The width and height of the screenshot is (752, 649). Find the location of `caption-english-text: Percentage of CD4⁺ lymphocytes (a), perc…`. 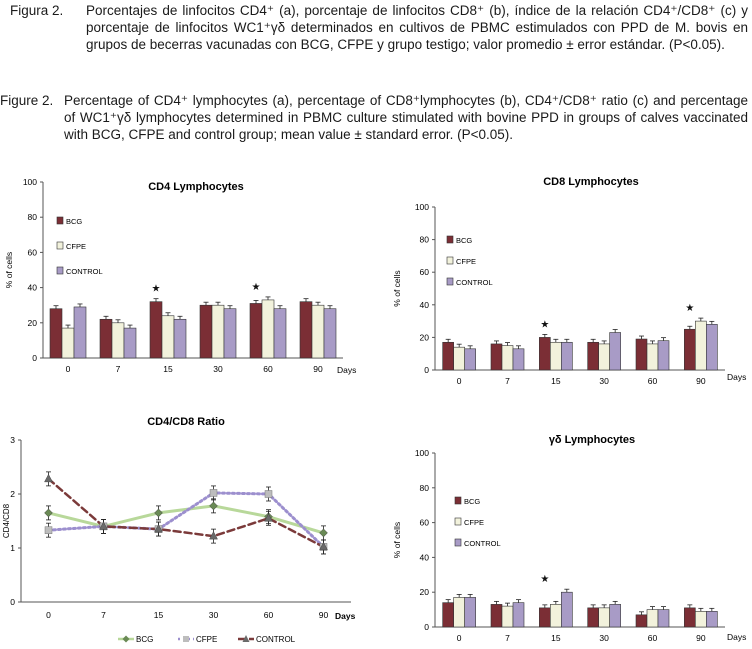

caption-english-text: Percentage of CD4⁺ lymphocytes (a), perc… is located at coordinates (406, 117).